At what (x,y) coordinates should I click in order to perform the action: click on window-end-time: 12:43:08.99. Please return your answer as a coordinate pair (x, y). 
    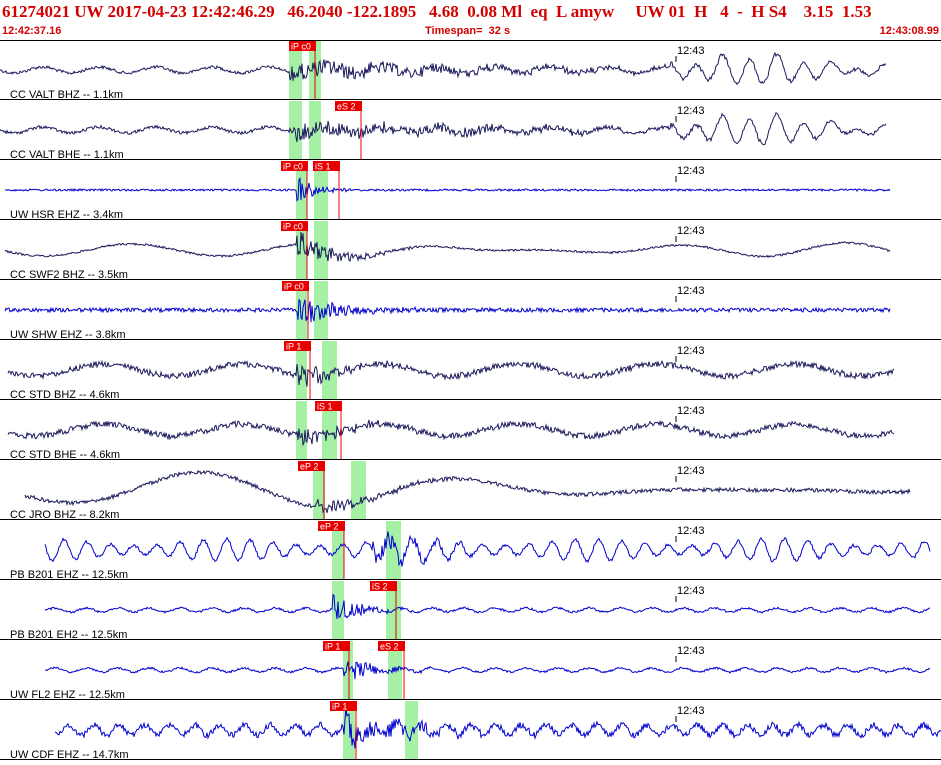
    Looking at the image, I should click on (909, 31).